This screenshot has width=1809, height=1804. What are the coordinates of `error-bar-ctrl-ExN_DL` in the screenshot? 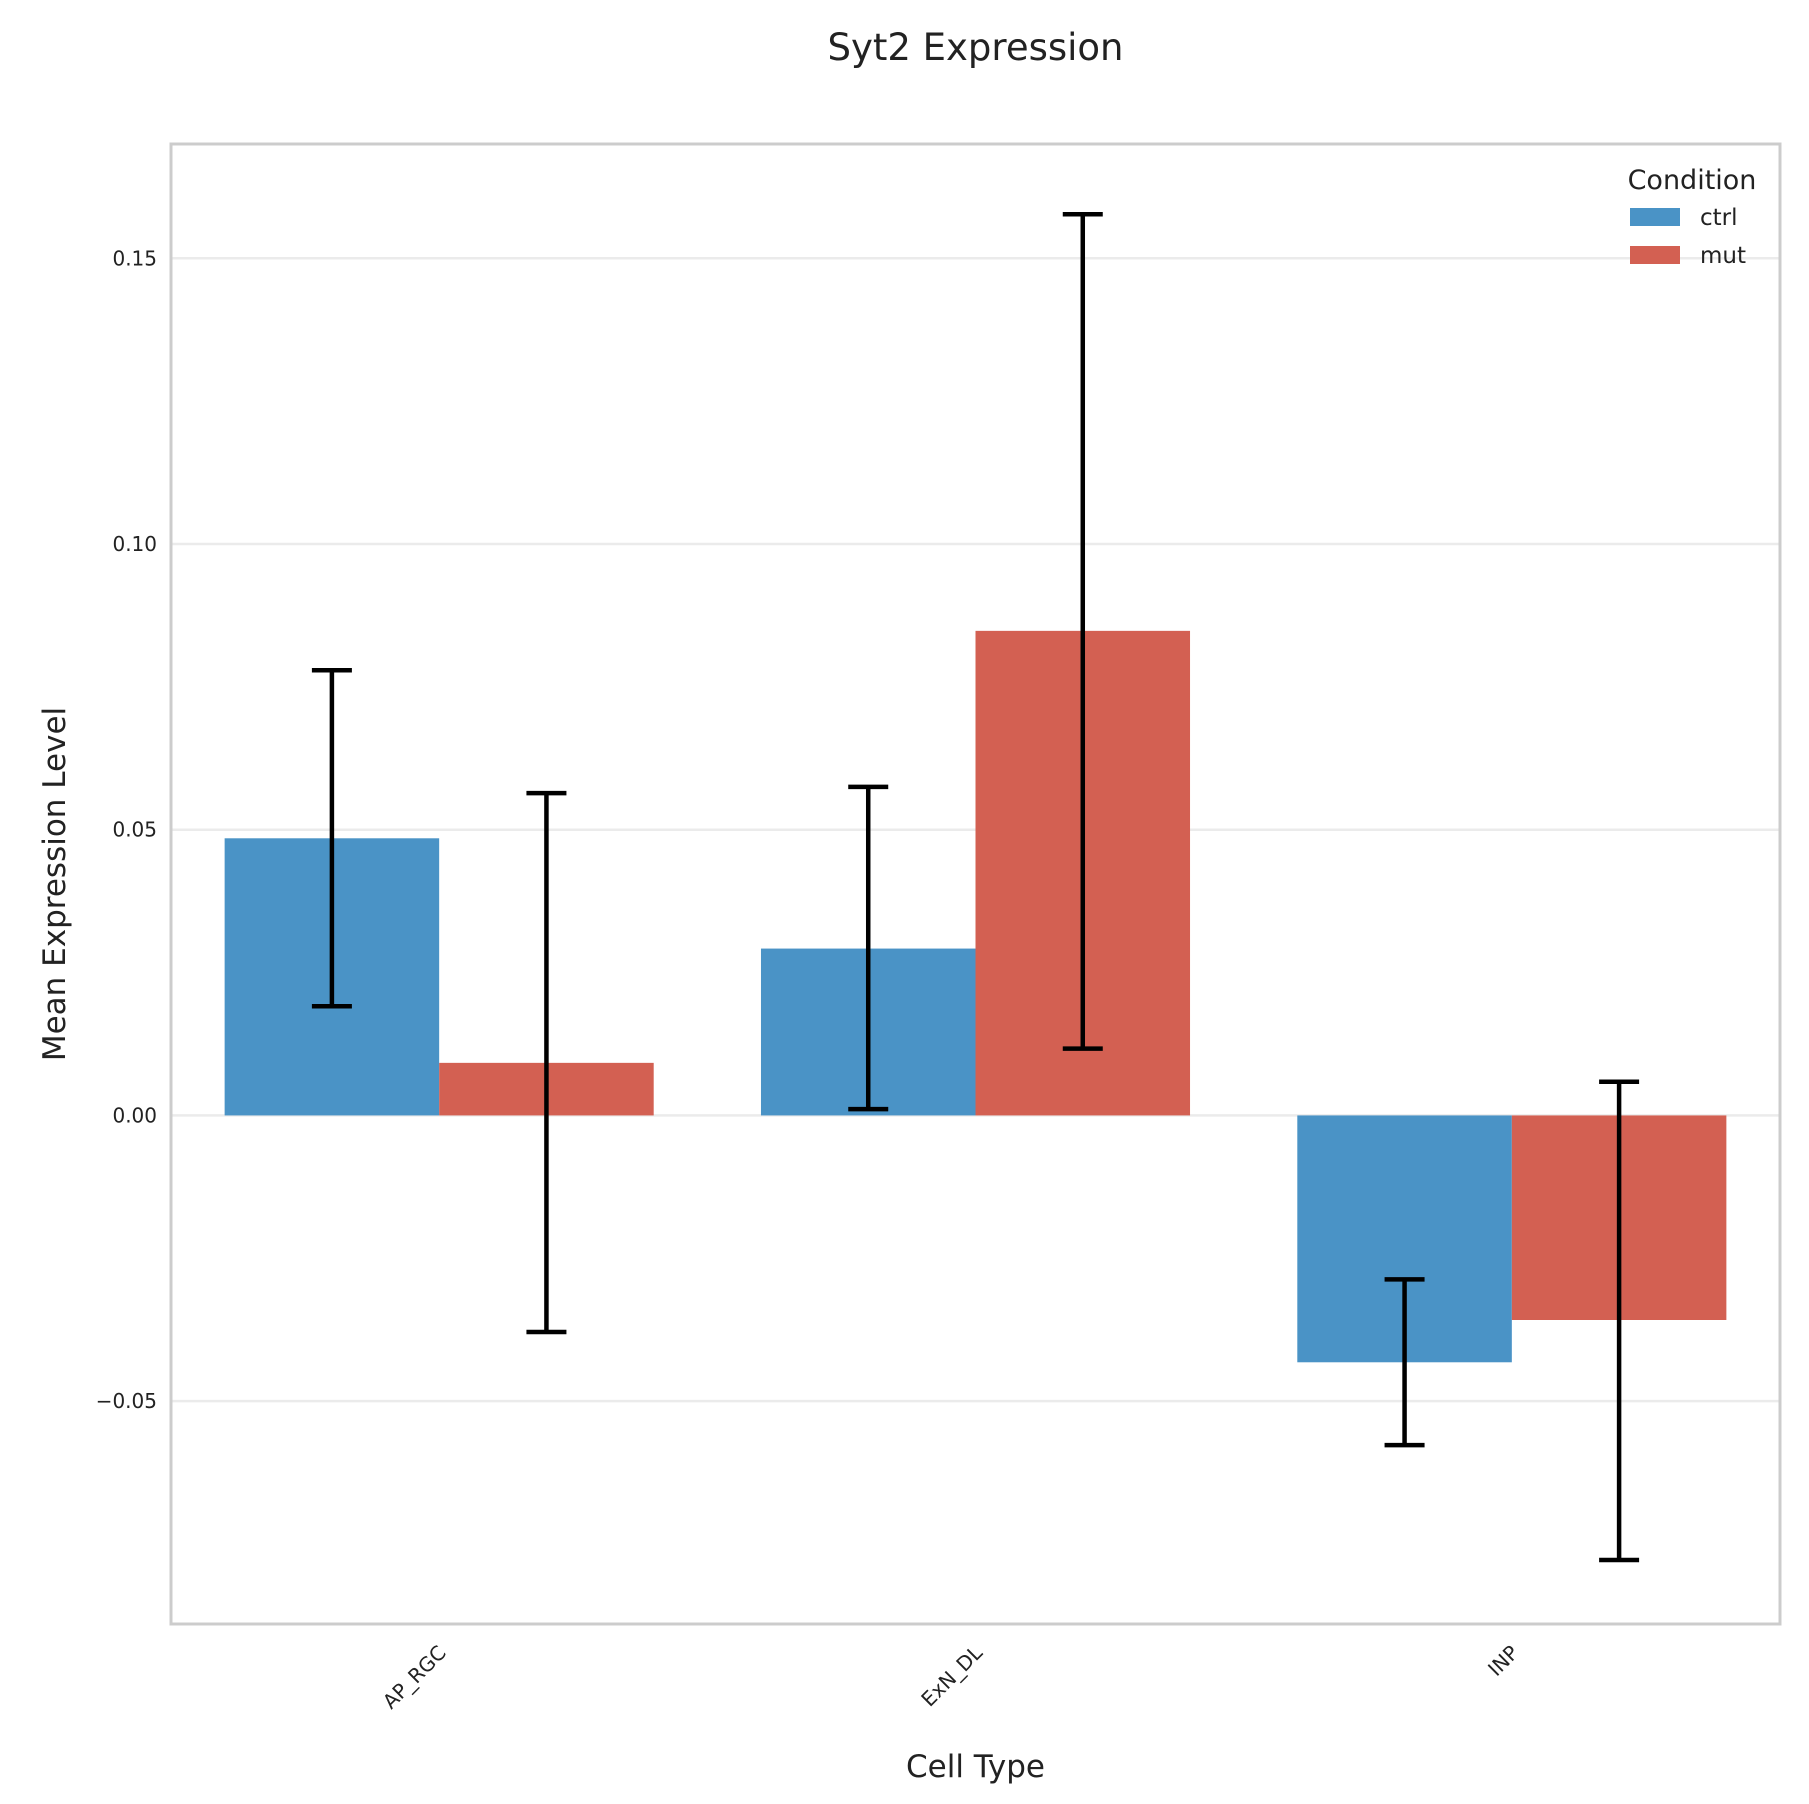 It's located at (868, 948).